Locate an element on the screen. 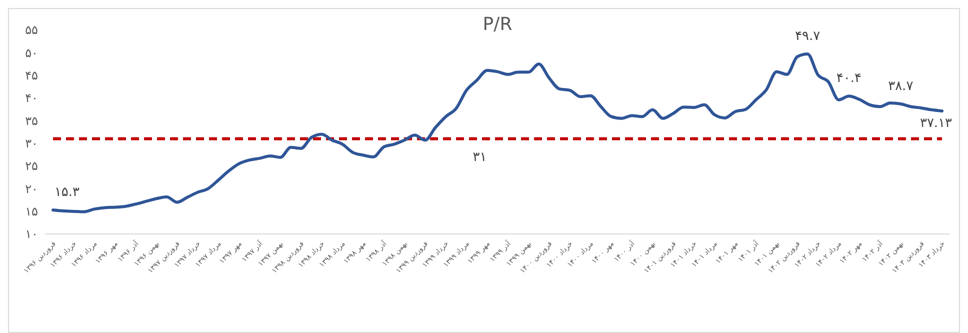 This screenshot has height=333, width=968. data-label: ۳۸.۷ is located at coordinates (901, 86).